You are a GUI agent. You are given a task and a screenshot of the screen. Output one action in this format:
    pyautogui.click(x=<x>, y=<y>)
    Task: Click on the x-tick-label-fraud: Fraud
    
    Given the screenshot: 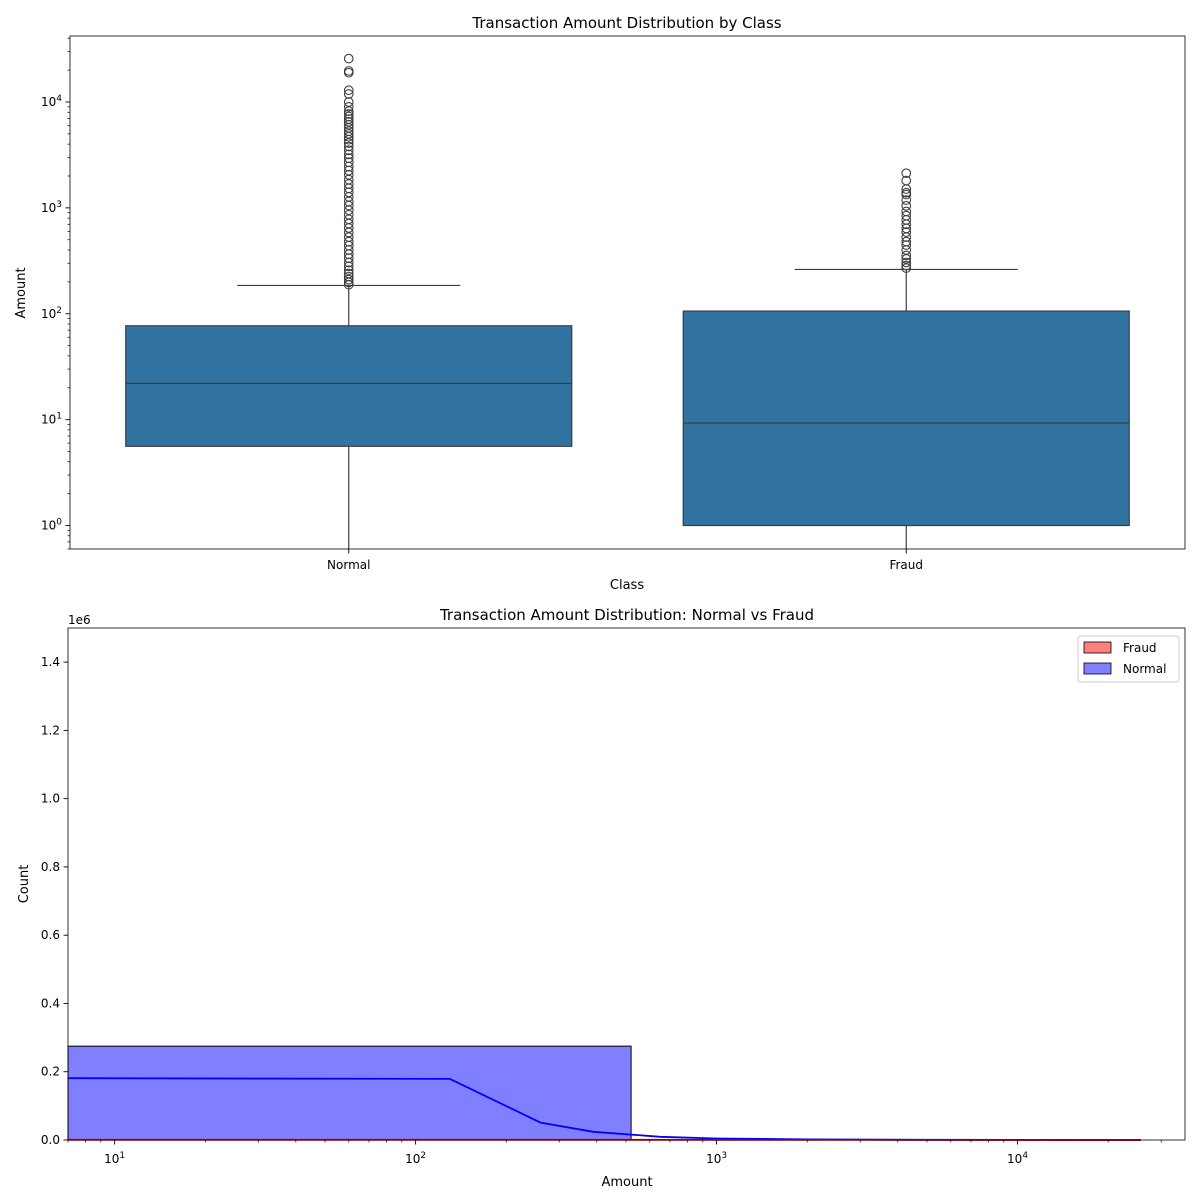 What is the action you would take?
    pyautogui.click(x=906, y=565)
    